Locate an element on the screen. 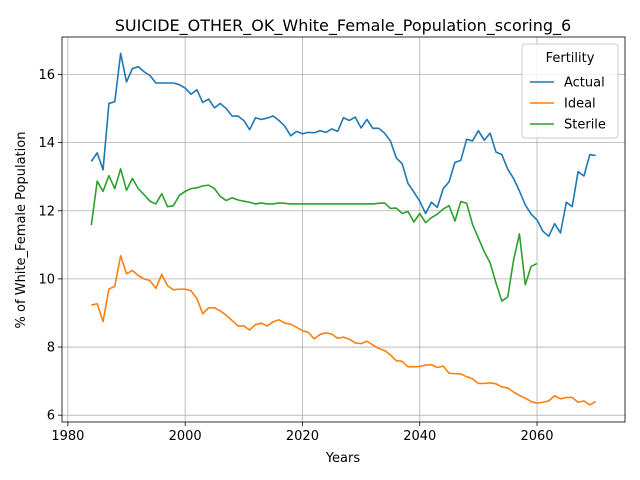 The width and height of the screenshot is (640, 480). x-tick-label: 2040 is located at coordinates (419, 436).